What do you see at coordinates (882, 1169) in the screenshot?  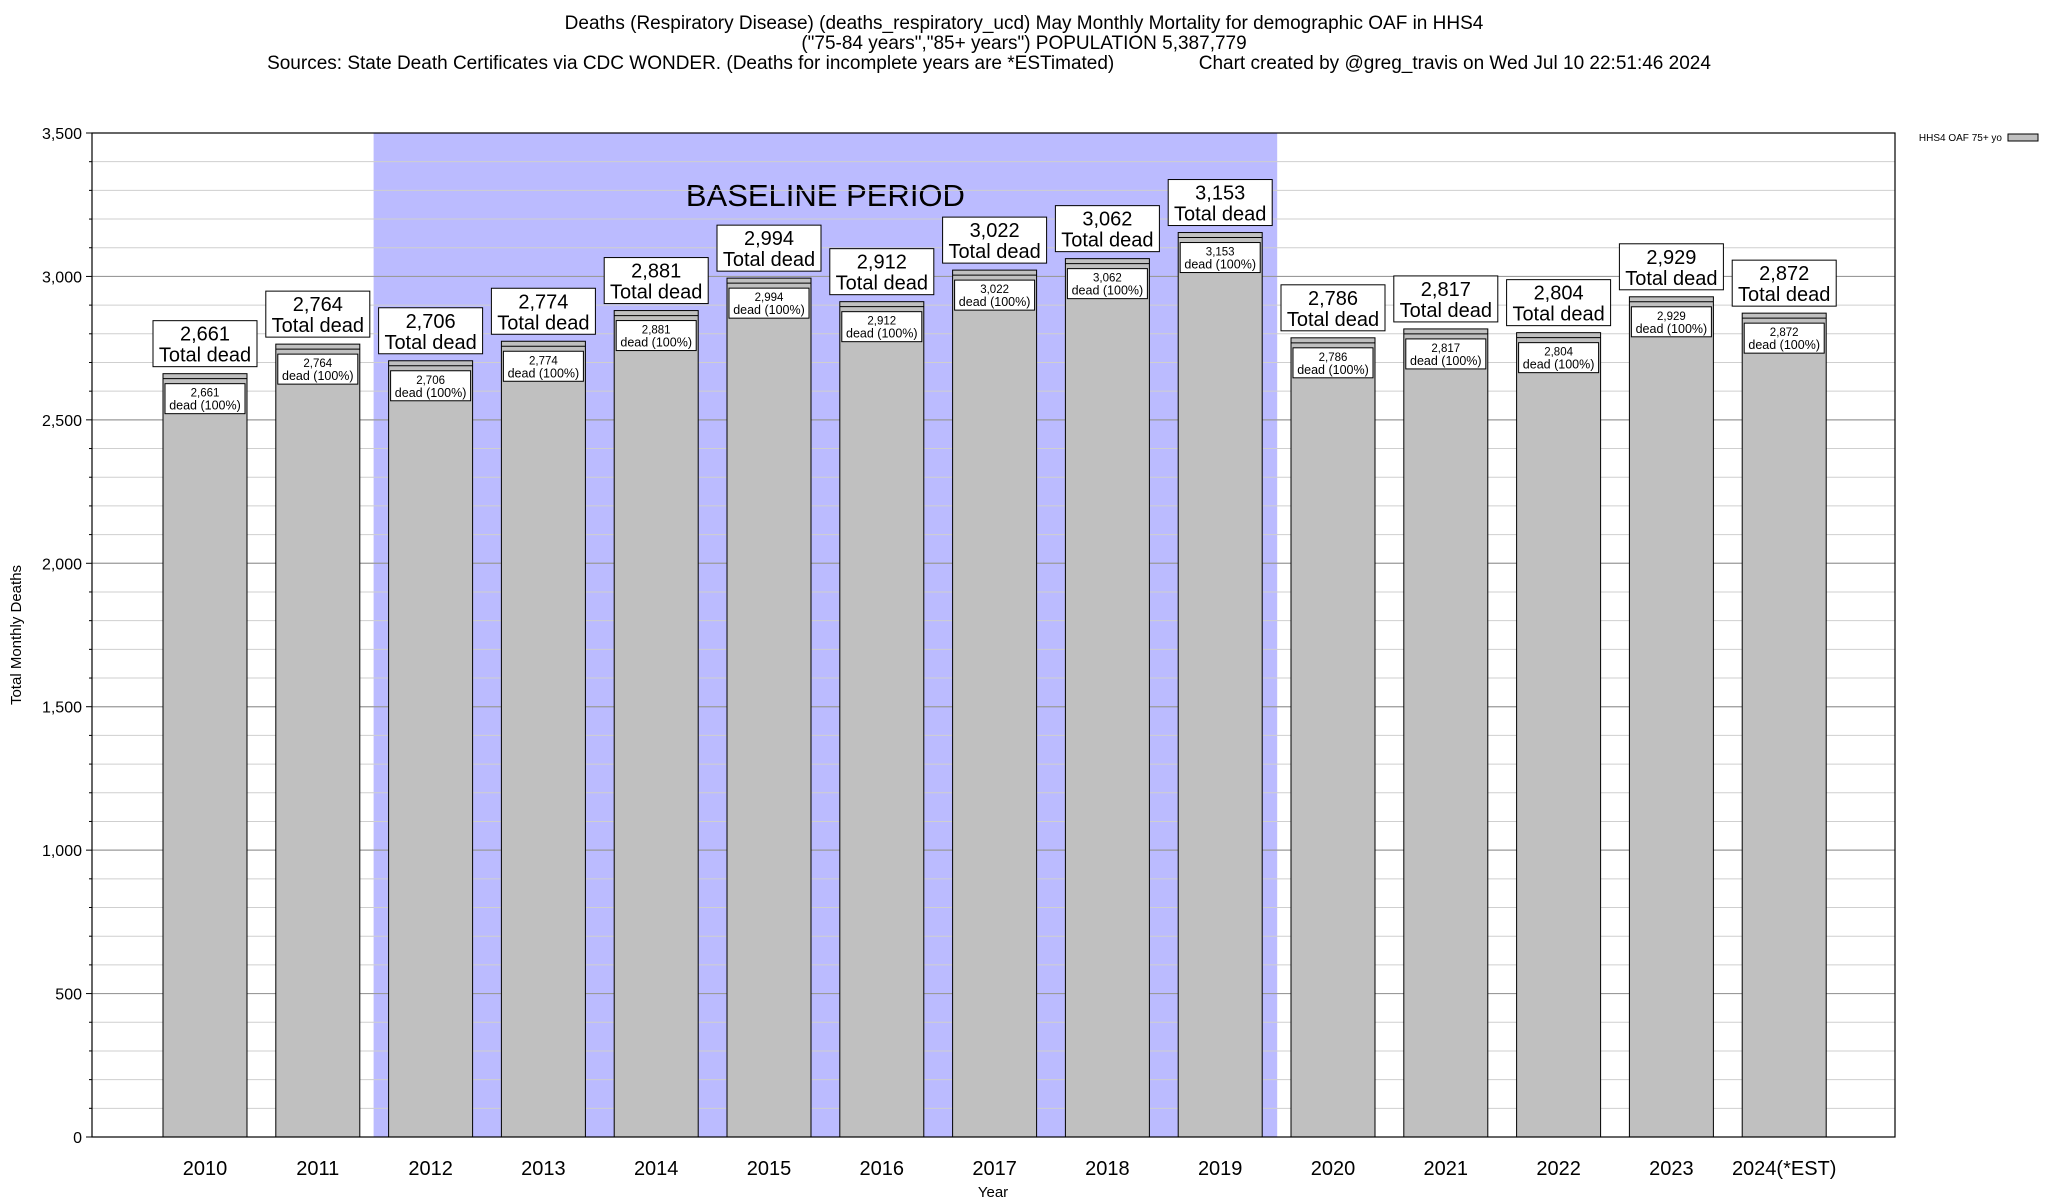 I see `x-tick-label: 2016` at bounding box center [882, 1169].